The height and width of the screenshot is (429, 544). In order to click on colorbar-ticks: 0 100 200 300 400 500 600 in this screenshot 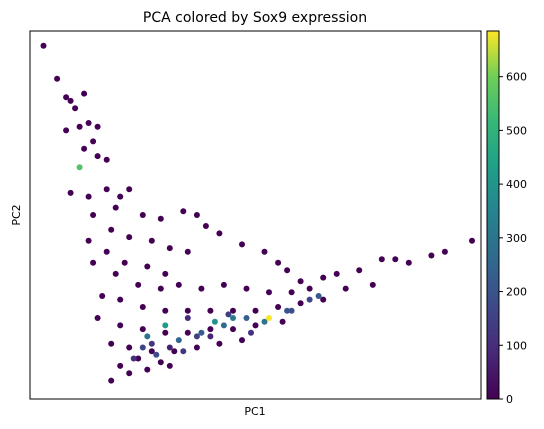, I will do `click(513, 238)`.